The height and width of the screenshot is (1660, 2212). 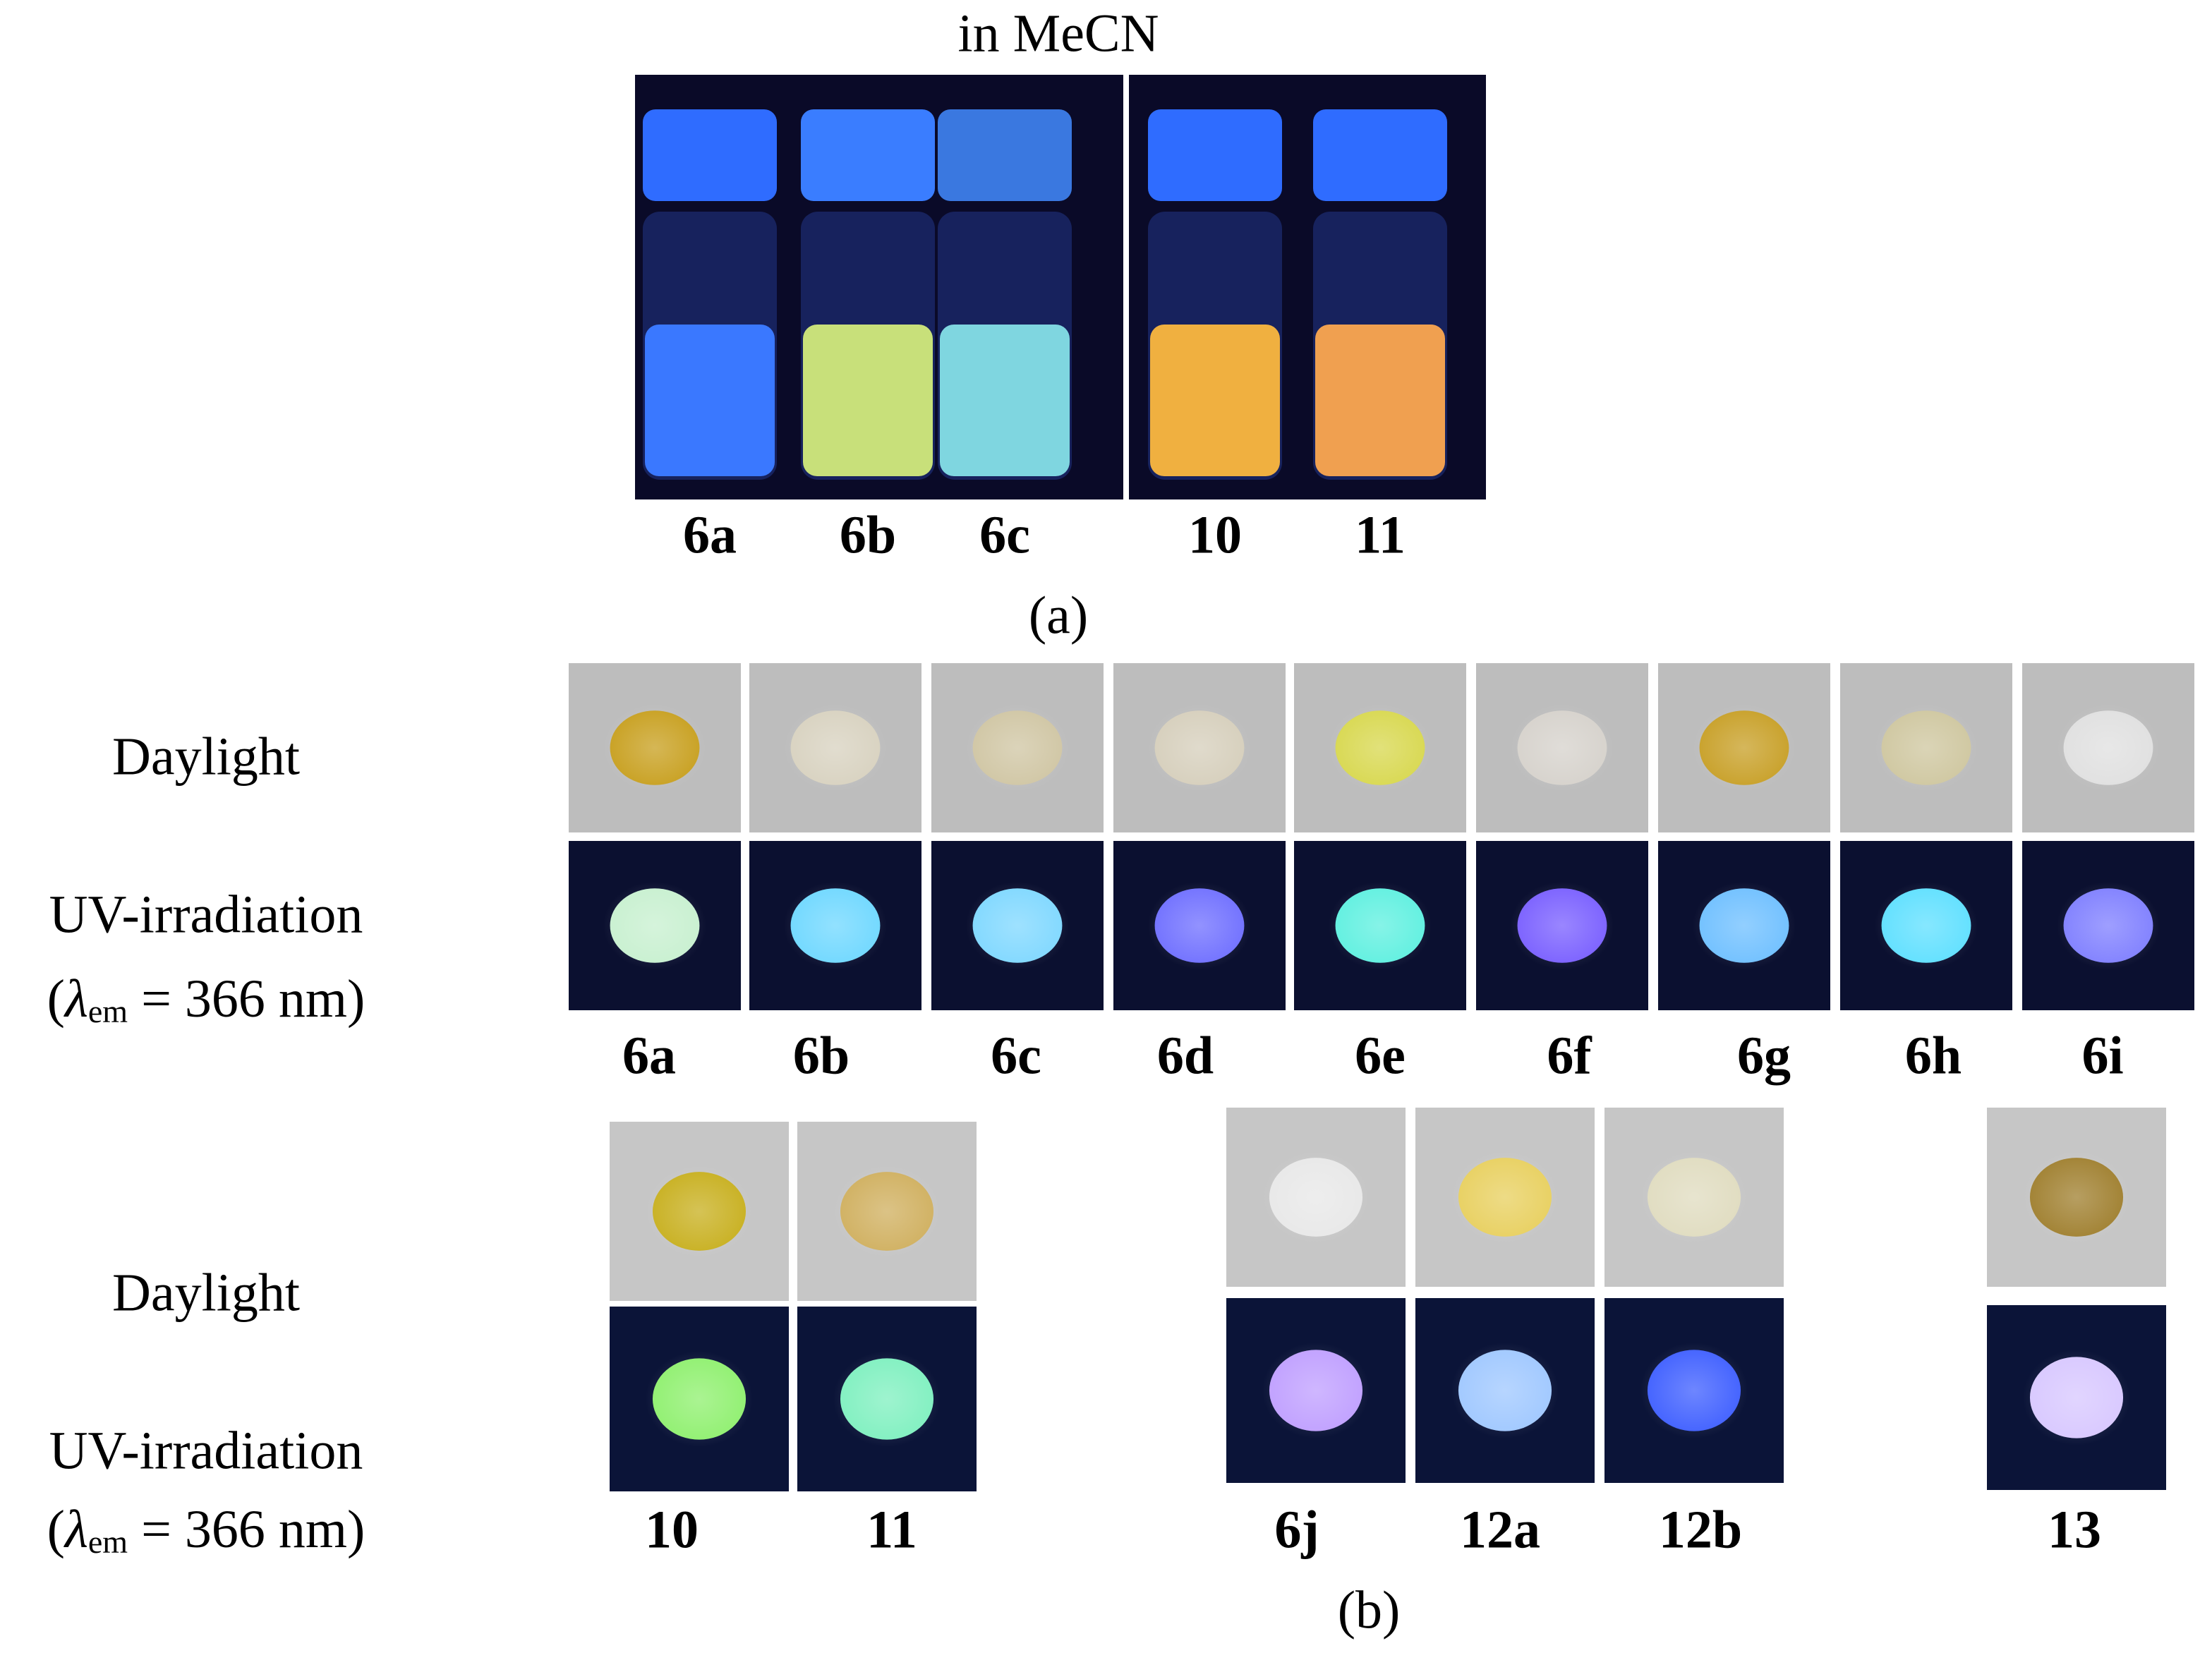 I want to click on panel-a-caption: (a), so click(x=1058, y=615).